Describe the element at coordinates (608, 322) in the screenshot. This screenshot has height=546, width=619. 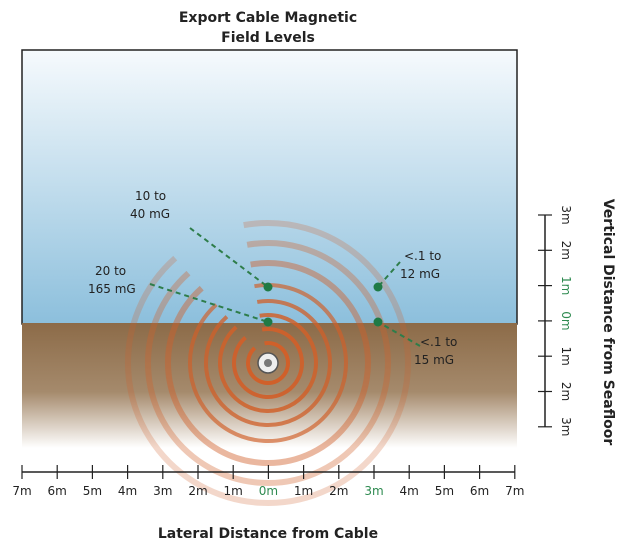
I see `y-axis-title: Vertical Distance from Seafloor` at that location.